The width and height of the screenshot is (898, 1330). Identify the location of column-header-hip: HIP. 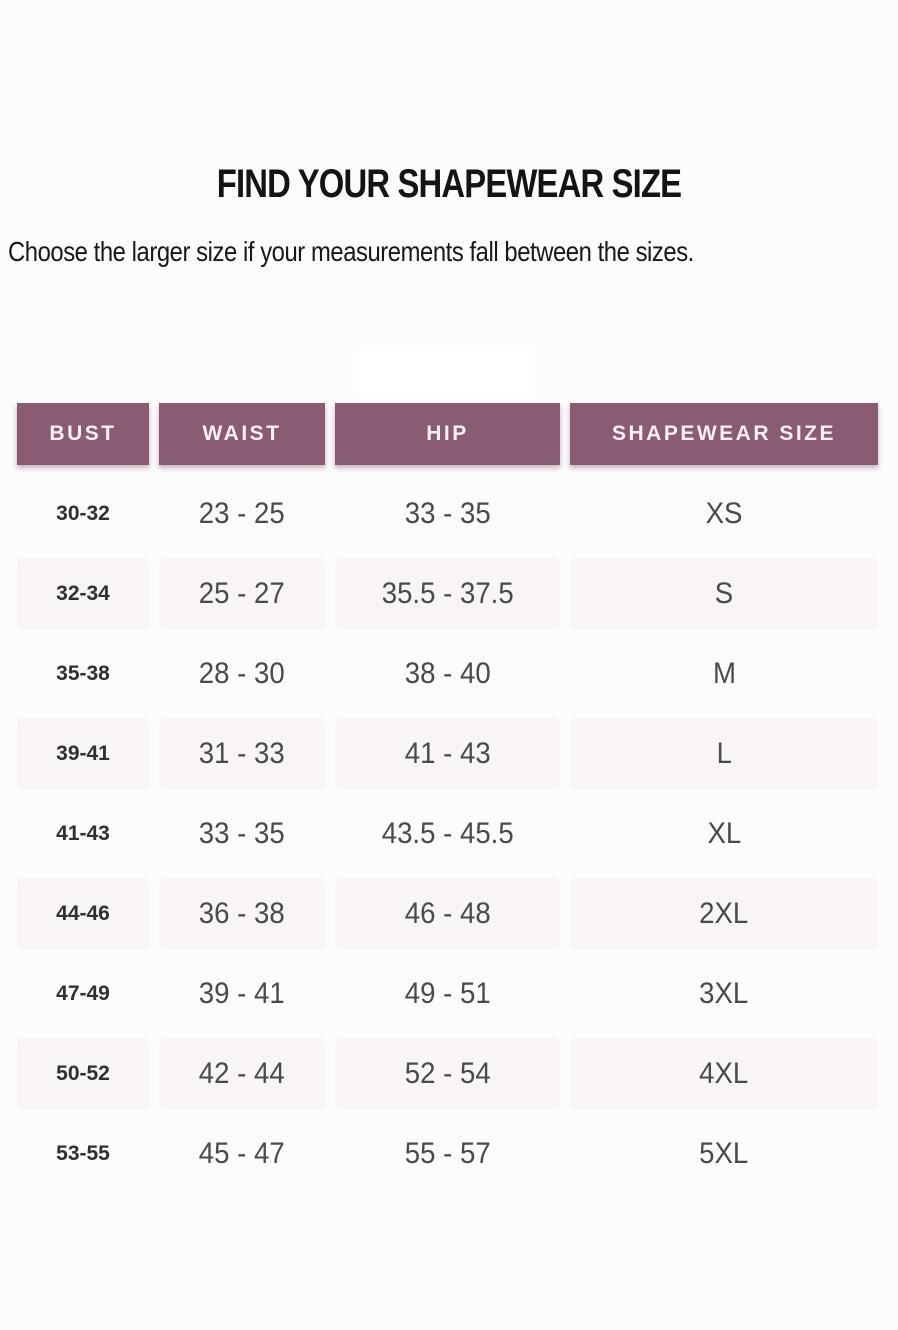
(447, 434).